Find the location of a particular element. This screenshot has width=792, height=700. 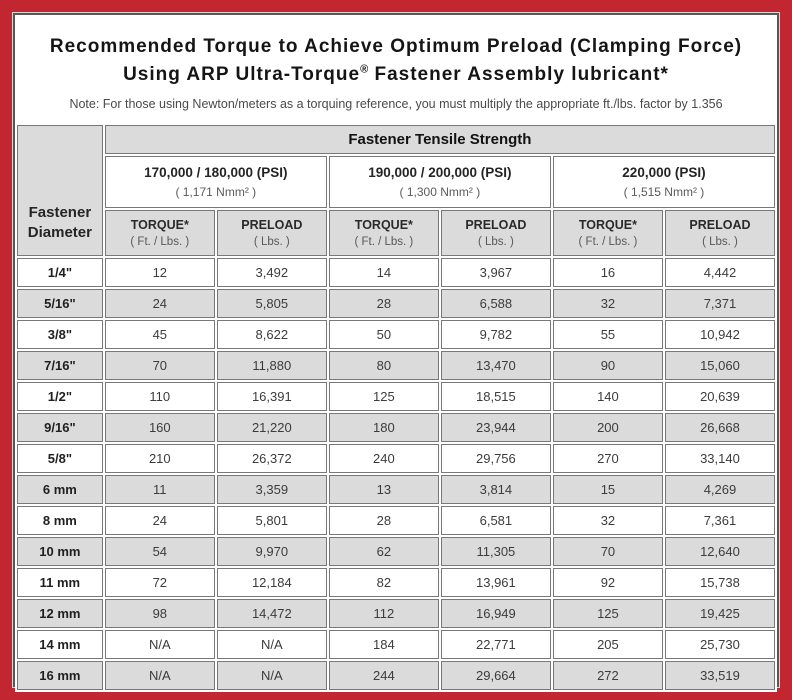

row-header-diameter: 1/2" is located at coordinates (60, 397).